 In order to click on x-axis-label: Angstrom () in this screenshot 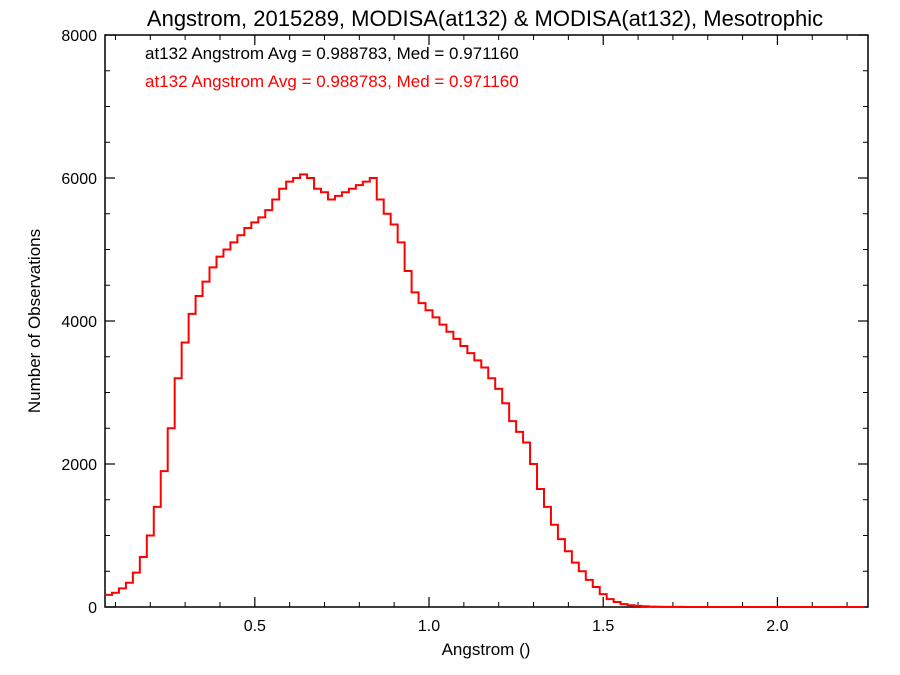, I will do `click(486, 649)`.